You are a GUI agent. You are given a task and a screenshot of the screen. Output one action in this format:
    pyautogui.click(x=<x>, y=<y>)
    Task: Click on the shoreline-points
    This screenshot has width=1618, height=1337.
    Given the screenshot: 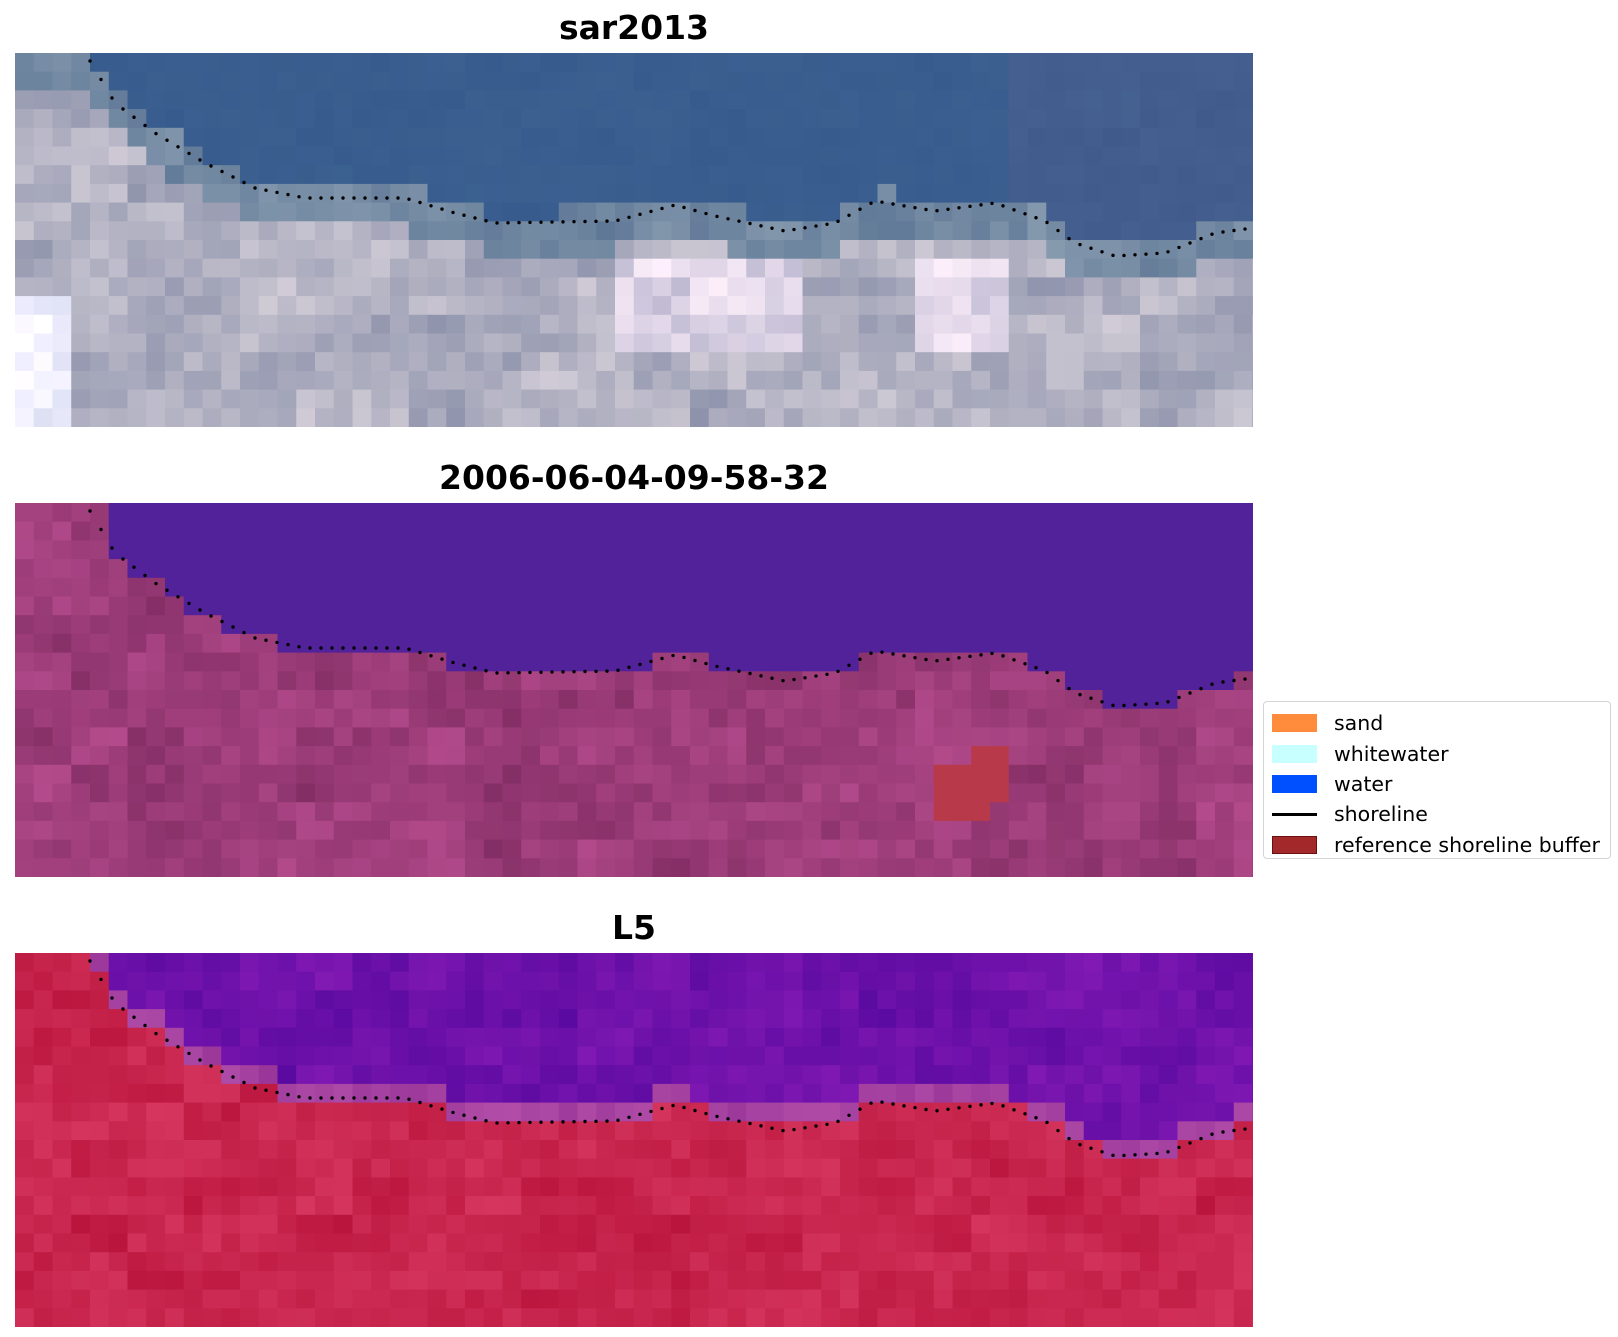 What is the action you would take?
    pyautogui.click(x=667, y=158)
    